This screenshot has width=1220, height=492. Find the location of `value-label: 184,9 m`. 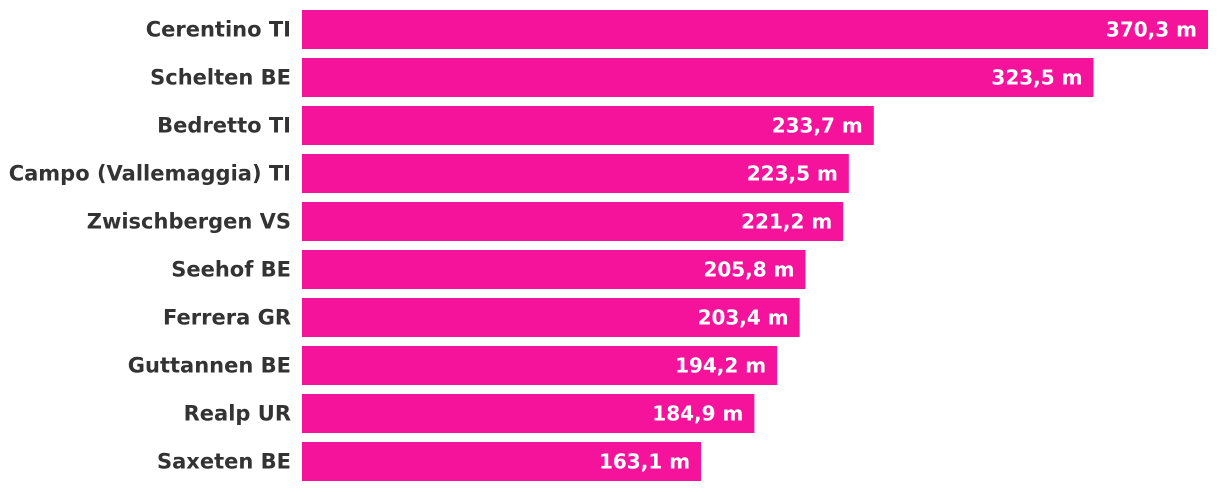

value-label: 184,9 m is located at coordinates (697, 414).